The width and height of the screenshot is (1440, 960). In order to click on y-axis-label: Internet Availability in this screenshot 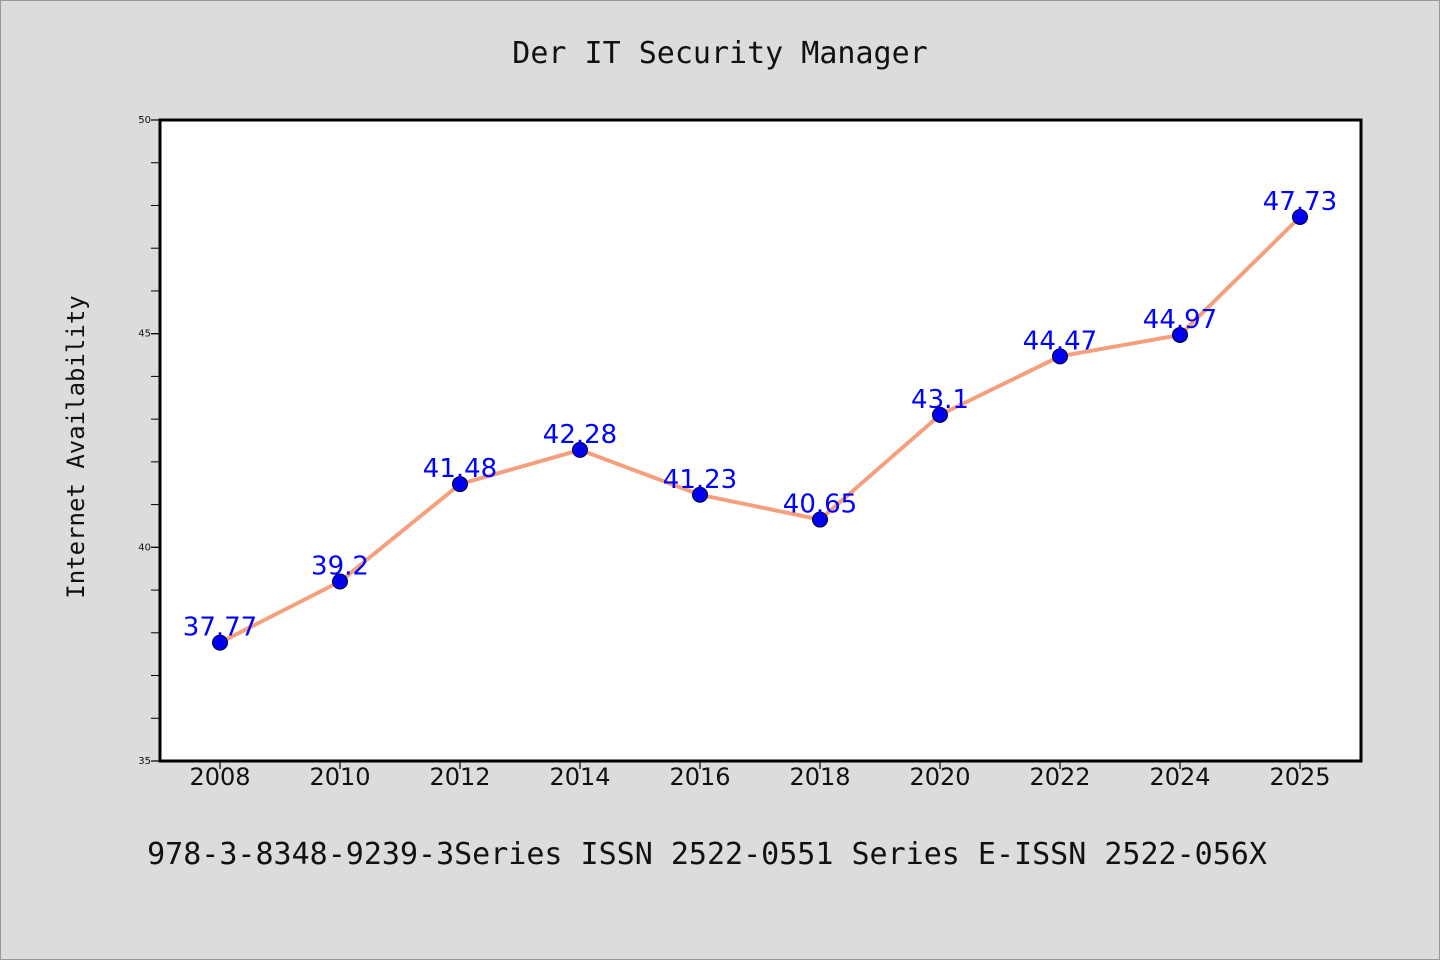, I will do `click(76, 446)`.